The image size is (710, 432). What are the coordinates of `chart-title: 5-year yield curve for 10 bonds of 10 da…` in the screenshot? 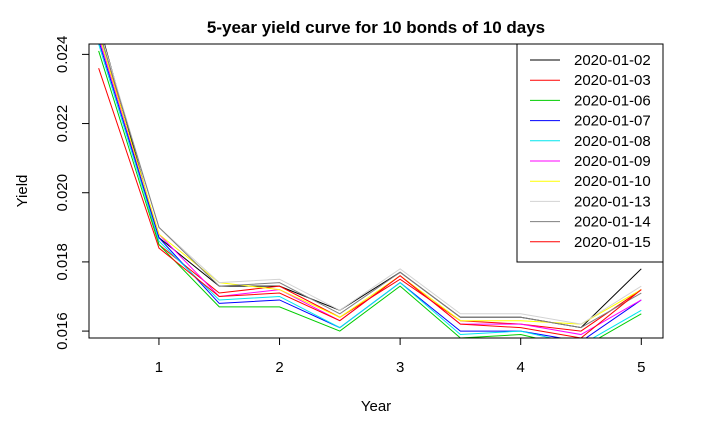 It's located at (376, 27).